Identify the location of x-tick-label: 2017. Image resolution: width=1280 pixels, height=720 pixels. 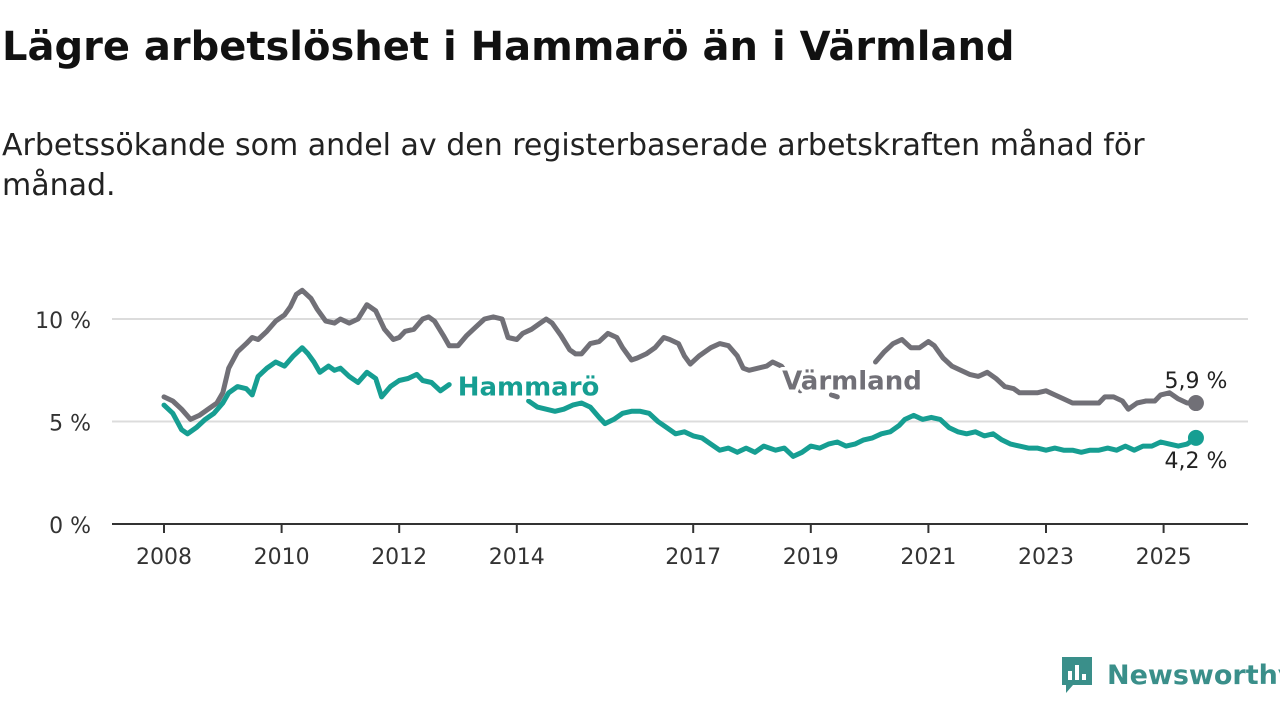
(693, 557).